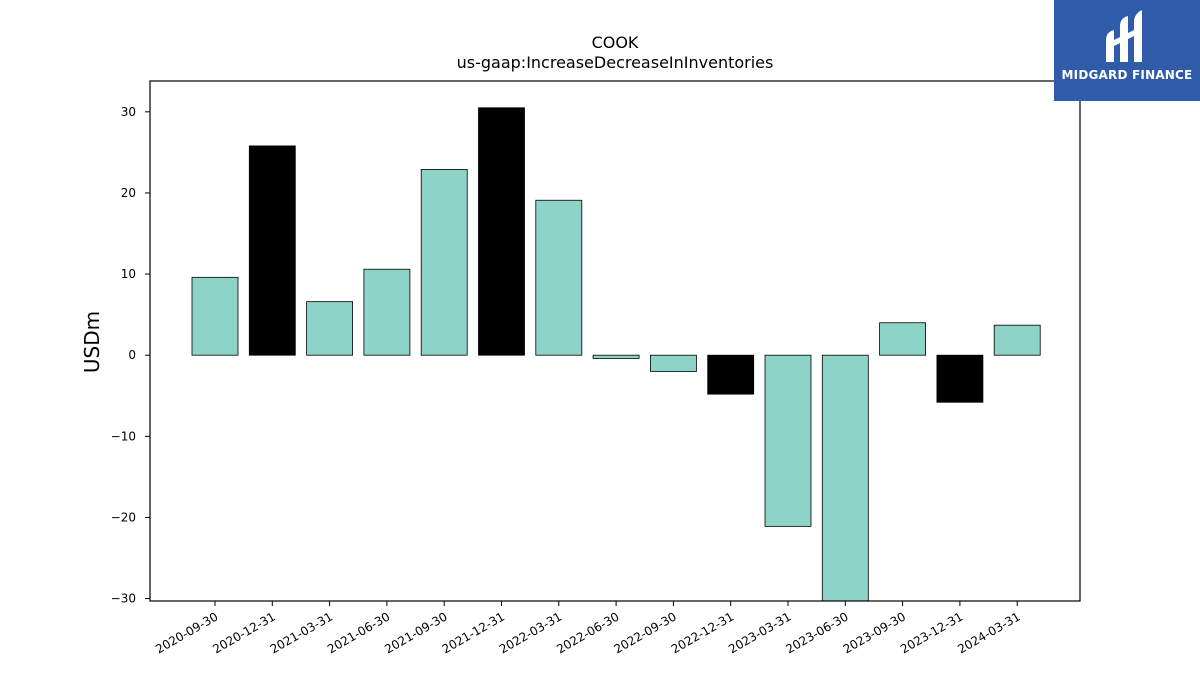 The width and height of the screenshot is (1200, 675). I want to click on x-tick-label: 2023-09-30, so click(874, 632).